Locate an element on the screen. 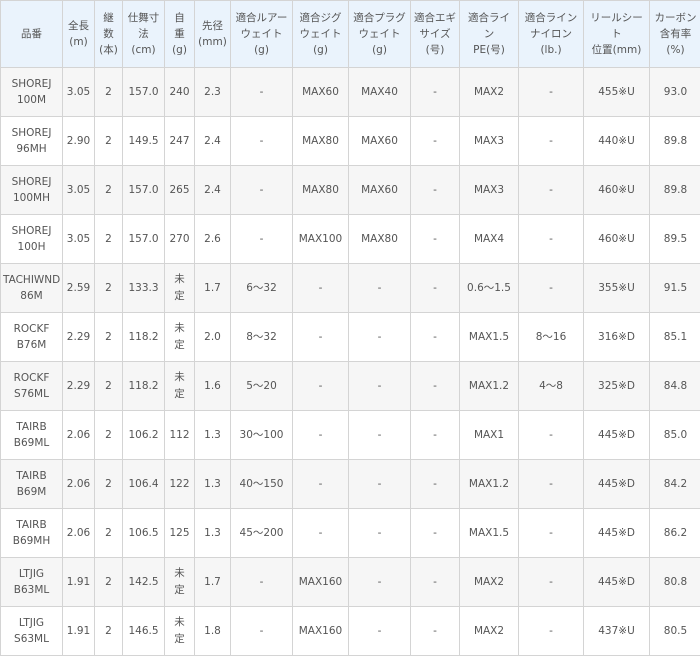  header-carbon: カーボン 含有率 (%) is located at coordinates (675, 34).